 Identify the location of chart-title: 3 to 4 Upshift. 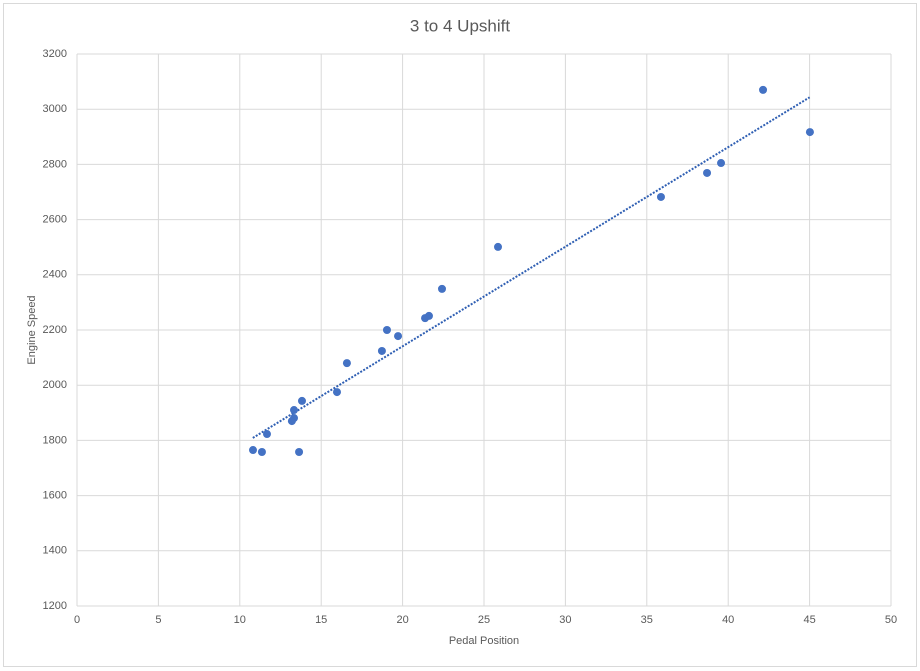
(460, 25).